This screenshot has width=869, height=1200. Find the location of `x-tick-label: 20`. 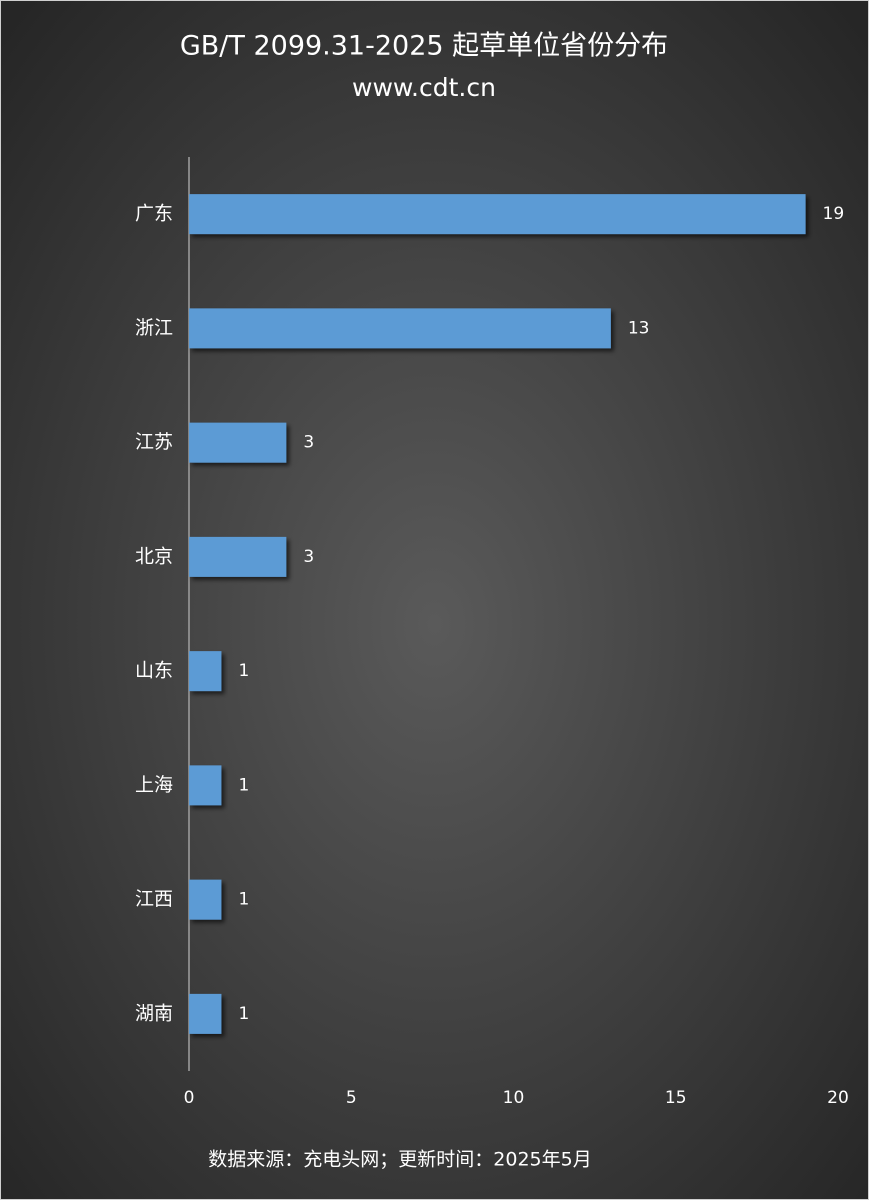

x-tick-label: 20 is located at coordinates (838, 1098).